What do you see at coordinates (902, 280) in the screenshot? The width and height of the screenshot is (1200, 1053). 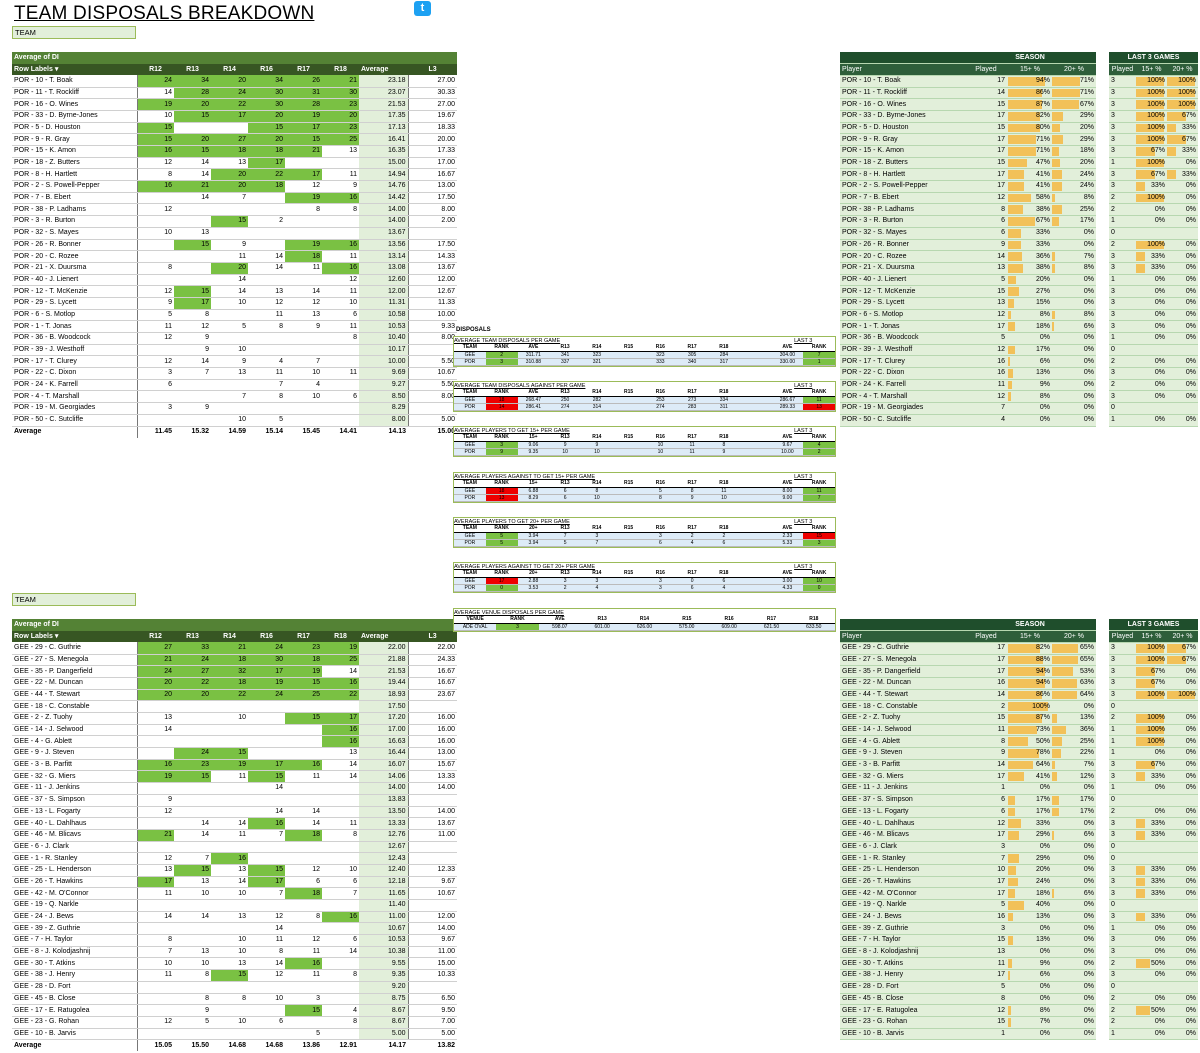 I see `player-name: POR - 40 - J. Lienert` at bounding box center [902, 280].